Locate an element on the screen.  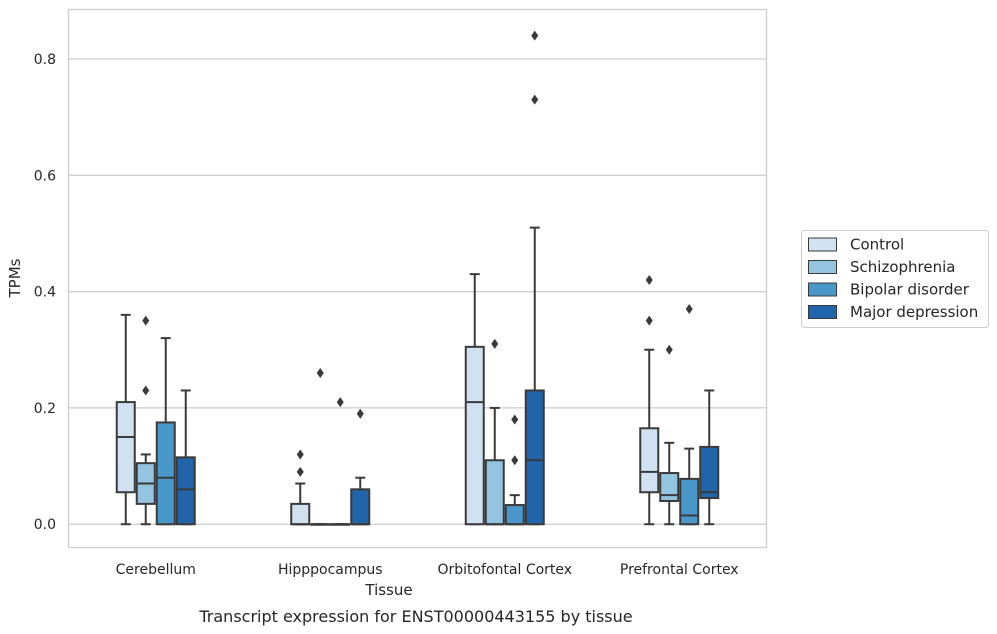
x-axis-title: Tissue is located at coordinates (388, 590).